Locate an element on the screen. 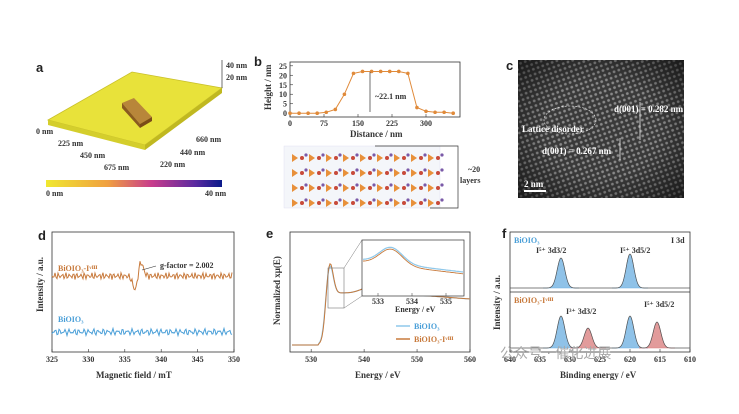 This screenshot has width=739, height=414. xps-legend-pristine: BiOIO₃ is located at coordinates (527, 240).